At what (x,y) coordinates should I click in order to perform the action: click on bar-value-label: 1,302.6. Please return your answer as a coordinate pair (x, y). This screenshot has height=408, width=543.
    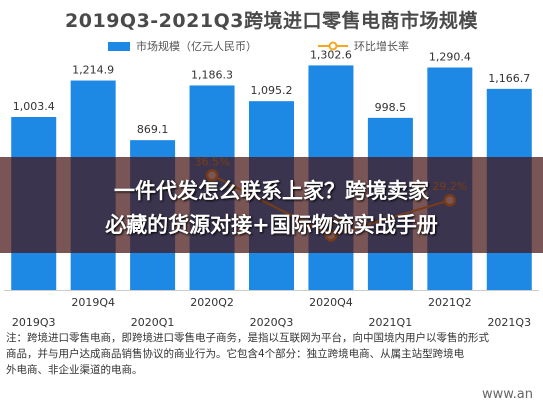
    Looking at the image, I should click on (331, 54).